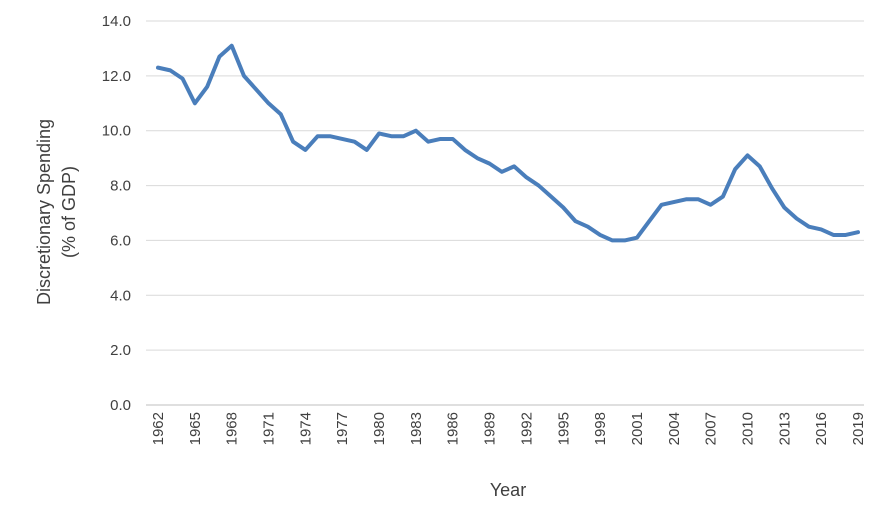  I want to click on y-tick-label: 6.0, so click(120, 240).